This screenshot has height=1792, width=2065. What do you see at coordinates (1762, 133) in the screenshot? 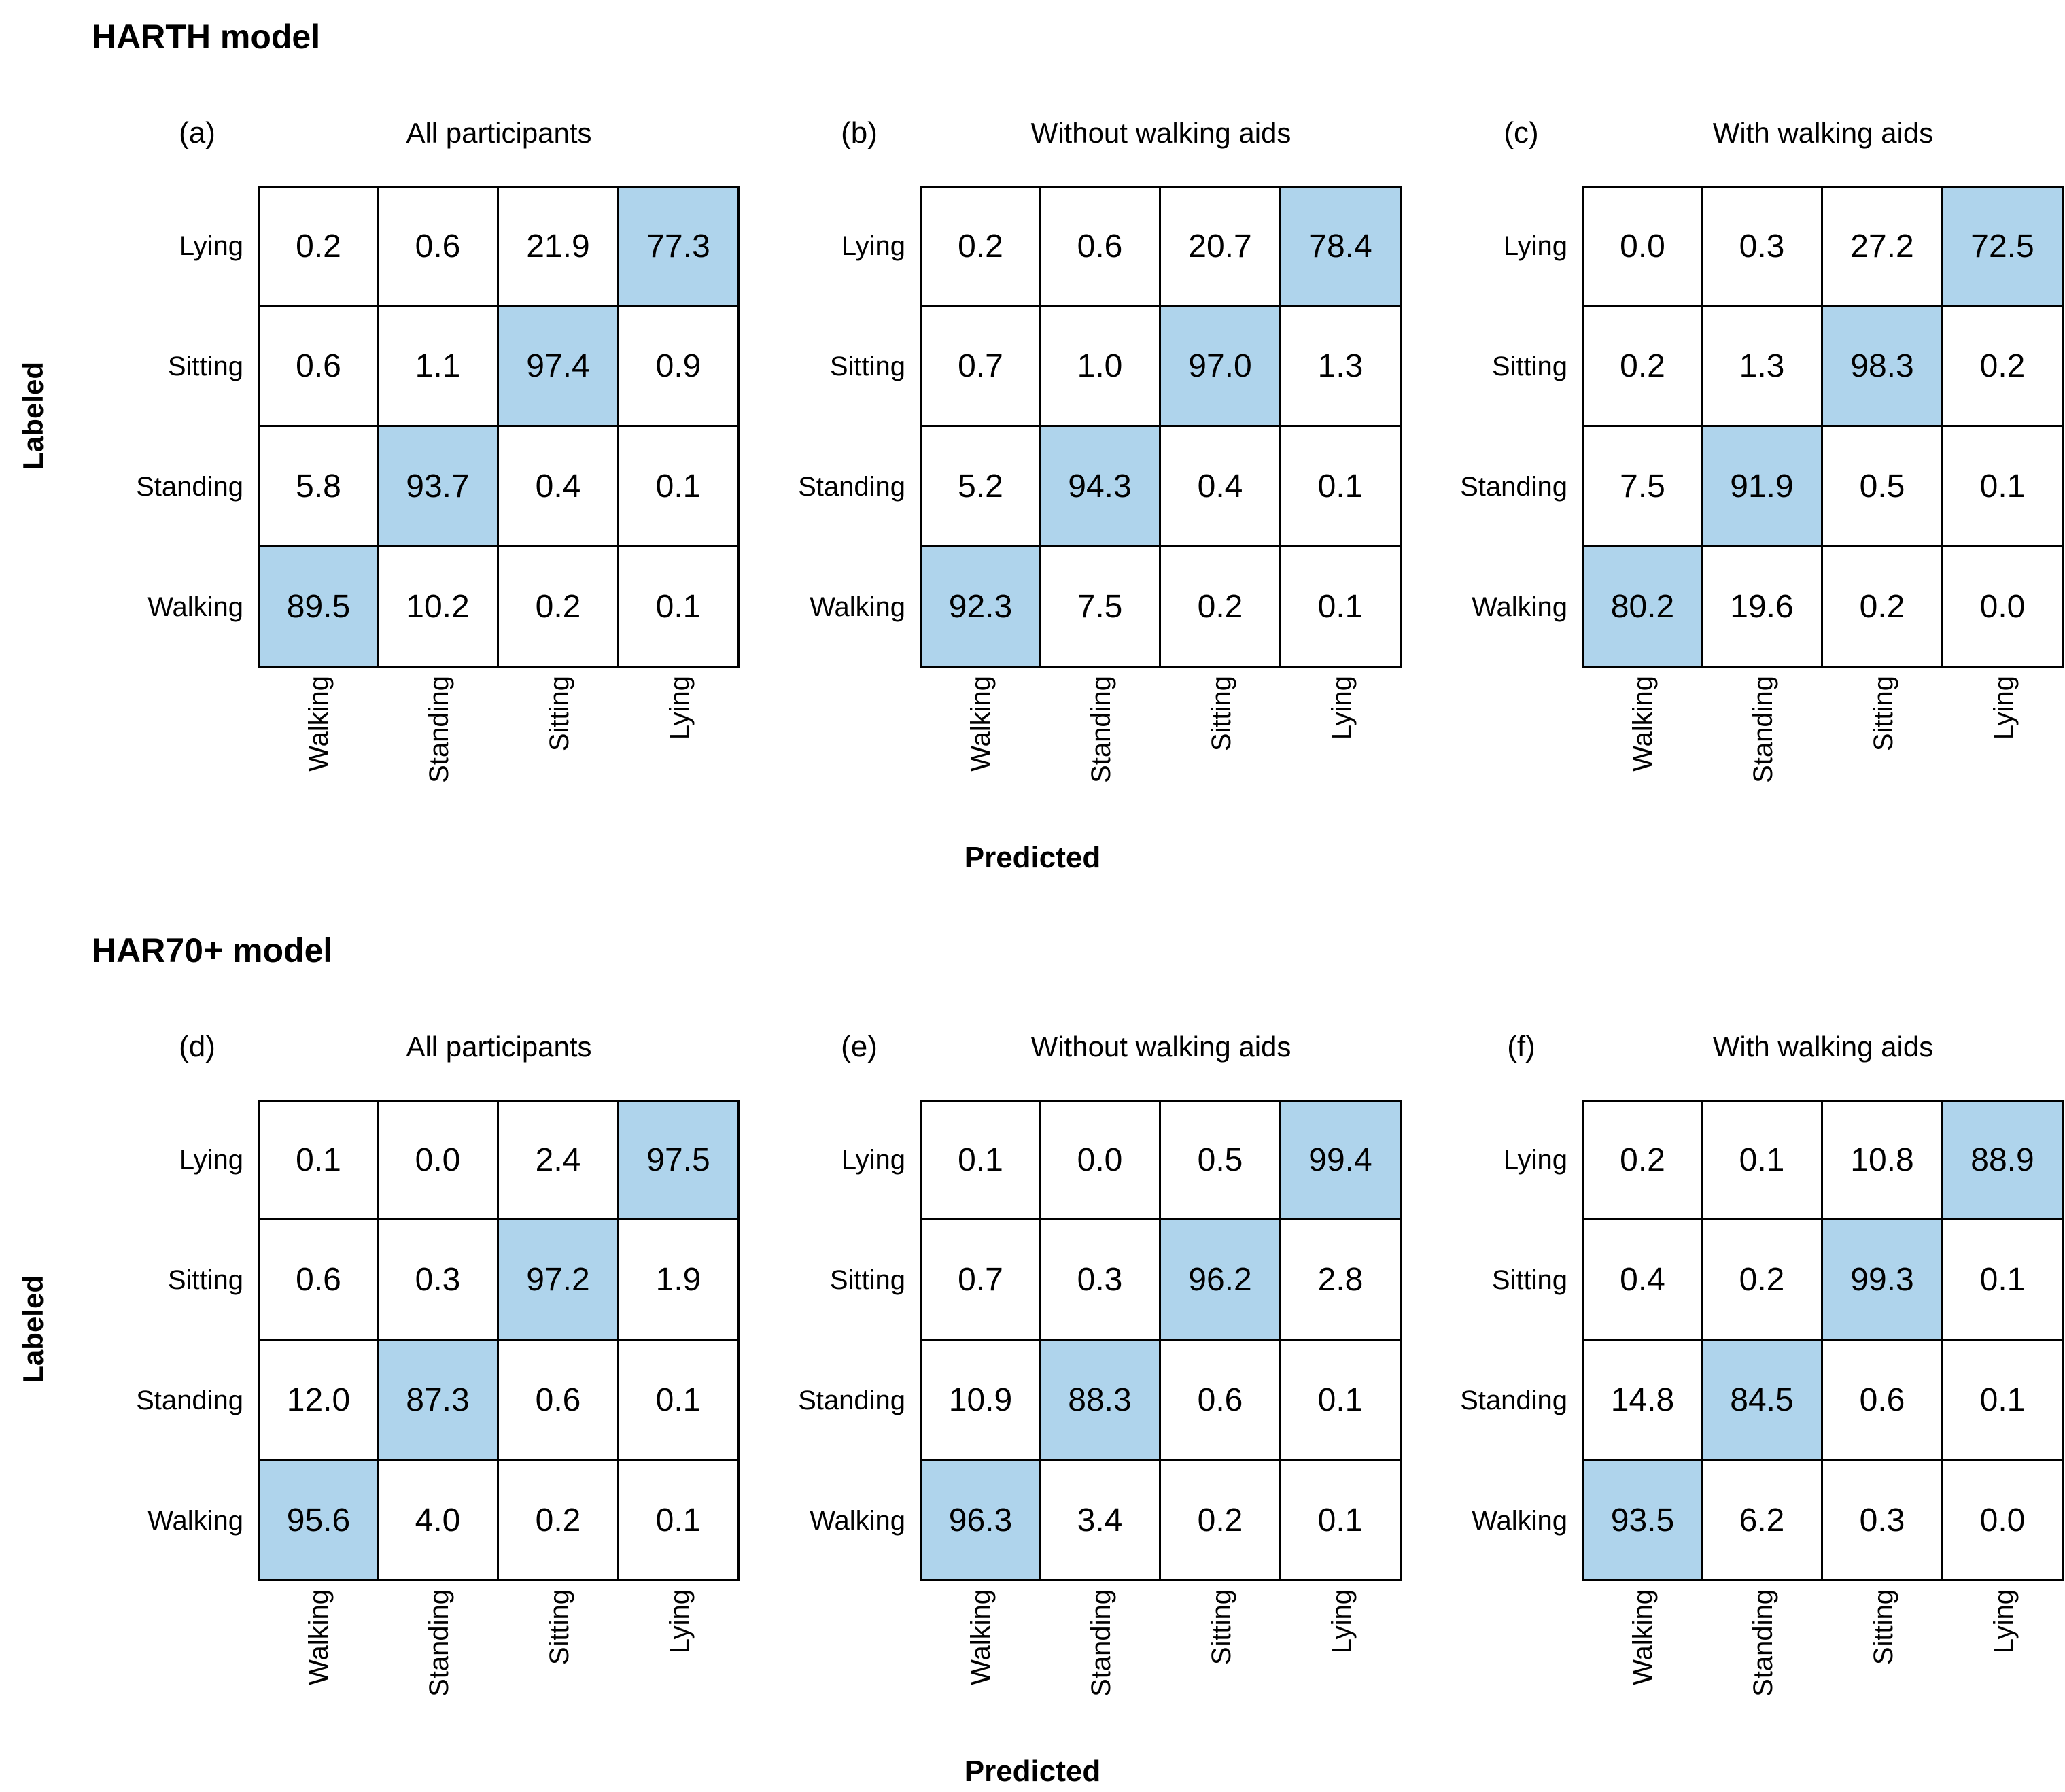
I see `panel-header: (c) With walking aids` at bounding box center [1762, 133].